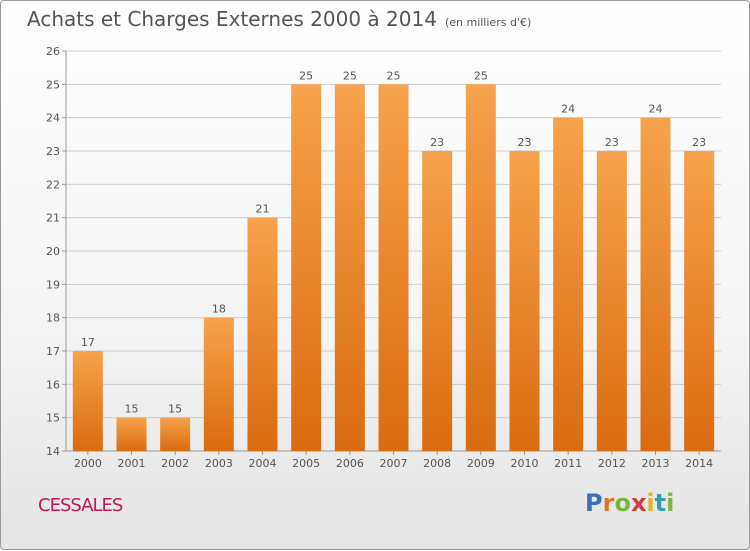 This screenshot has width=750, height=551. I want to click on x-tick-label: 2009, so click(481, 463).